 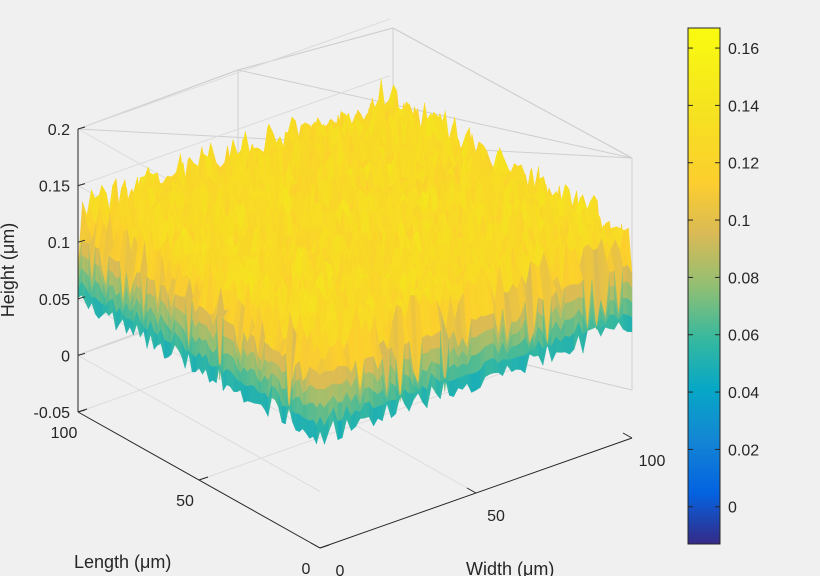 I want to click on back-right-edge, so click(x=512, y=93).